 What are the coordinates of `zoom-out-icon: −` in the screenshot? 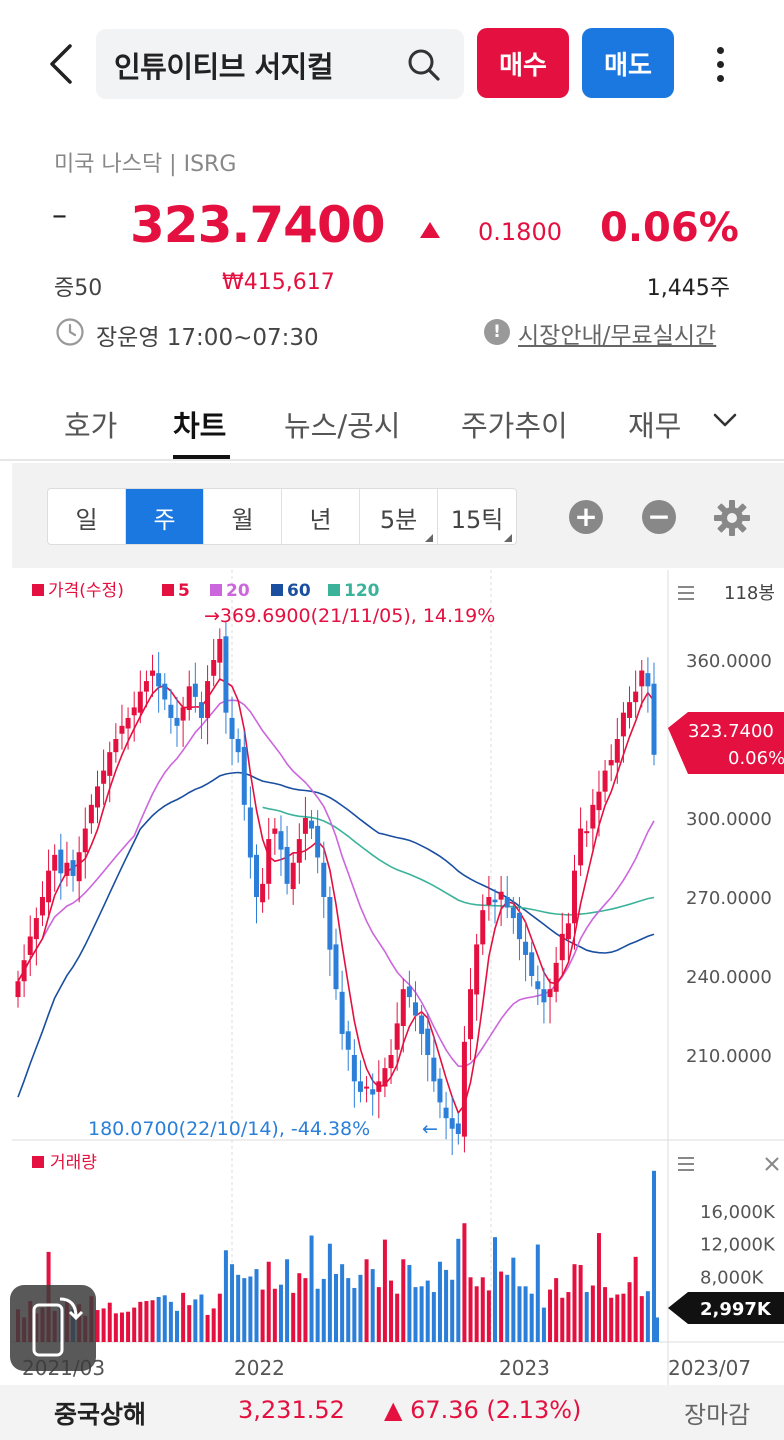 It's located at (659, 517).